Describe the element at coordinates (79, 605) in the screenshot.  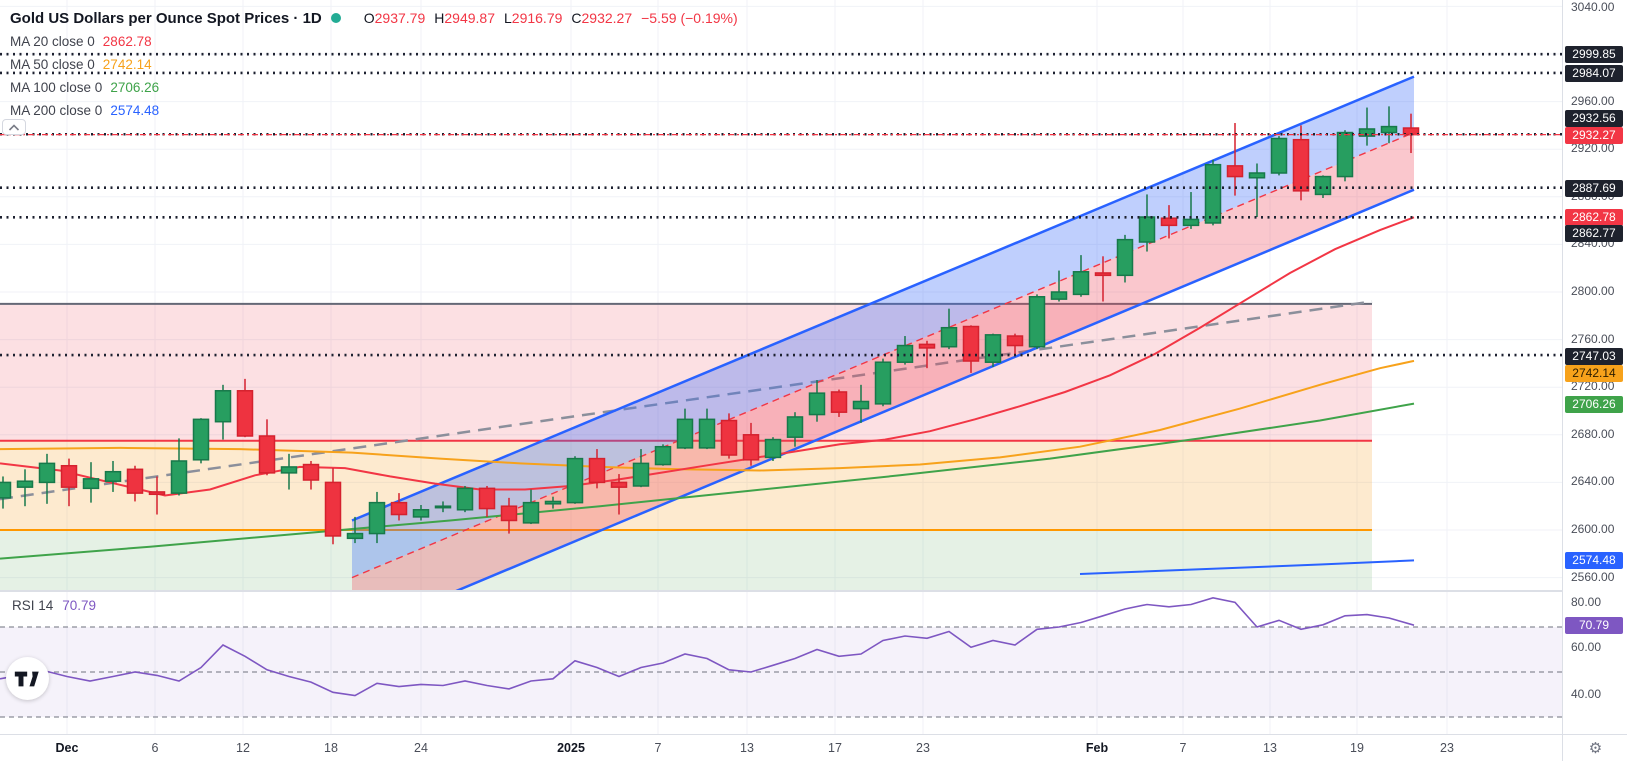
I see `rsi-value: 70.79` at that location.